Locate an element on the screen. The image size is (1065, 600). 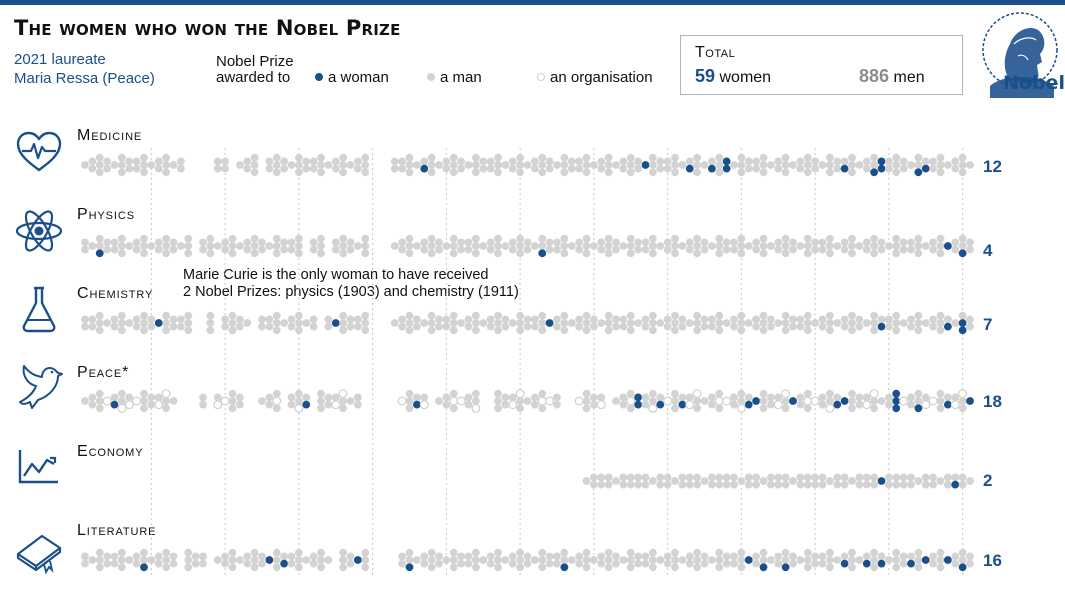
category-name-peace: Peace* is located at coordinates (103, 372).